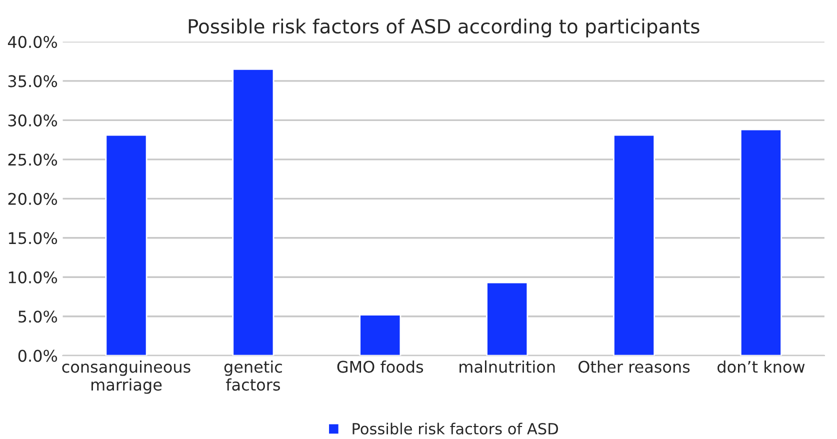  Describe the element at coordinates (33, 81) in the screenshot. I see `y-tick-label: 35.0%` at that location.